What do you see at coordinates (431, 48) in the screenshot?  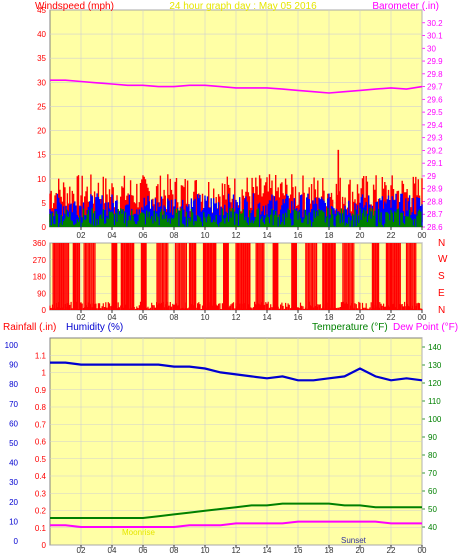 I see `barometer-tick-label: 30` at bounding box center [431, 48].